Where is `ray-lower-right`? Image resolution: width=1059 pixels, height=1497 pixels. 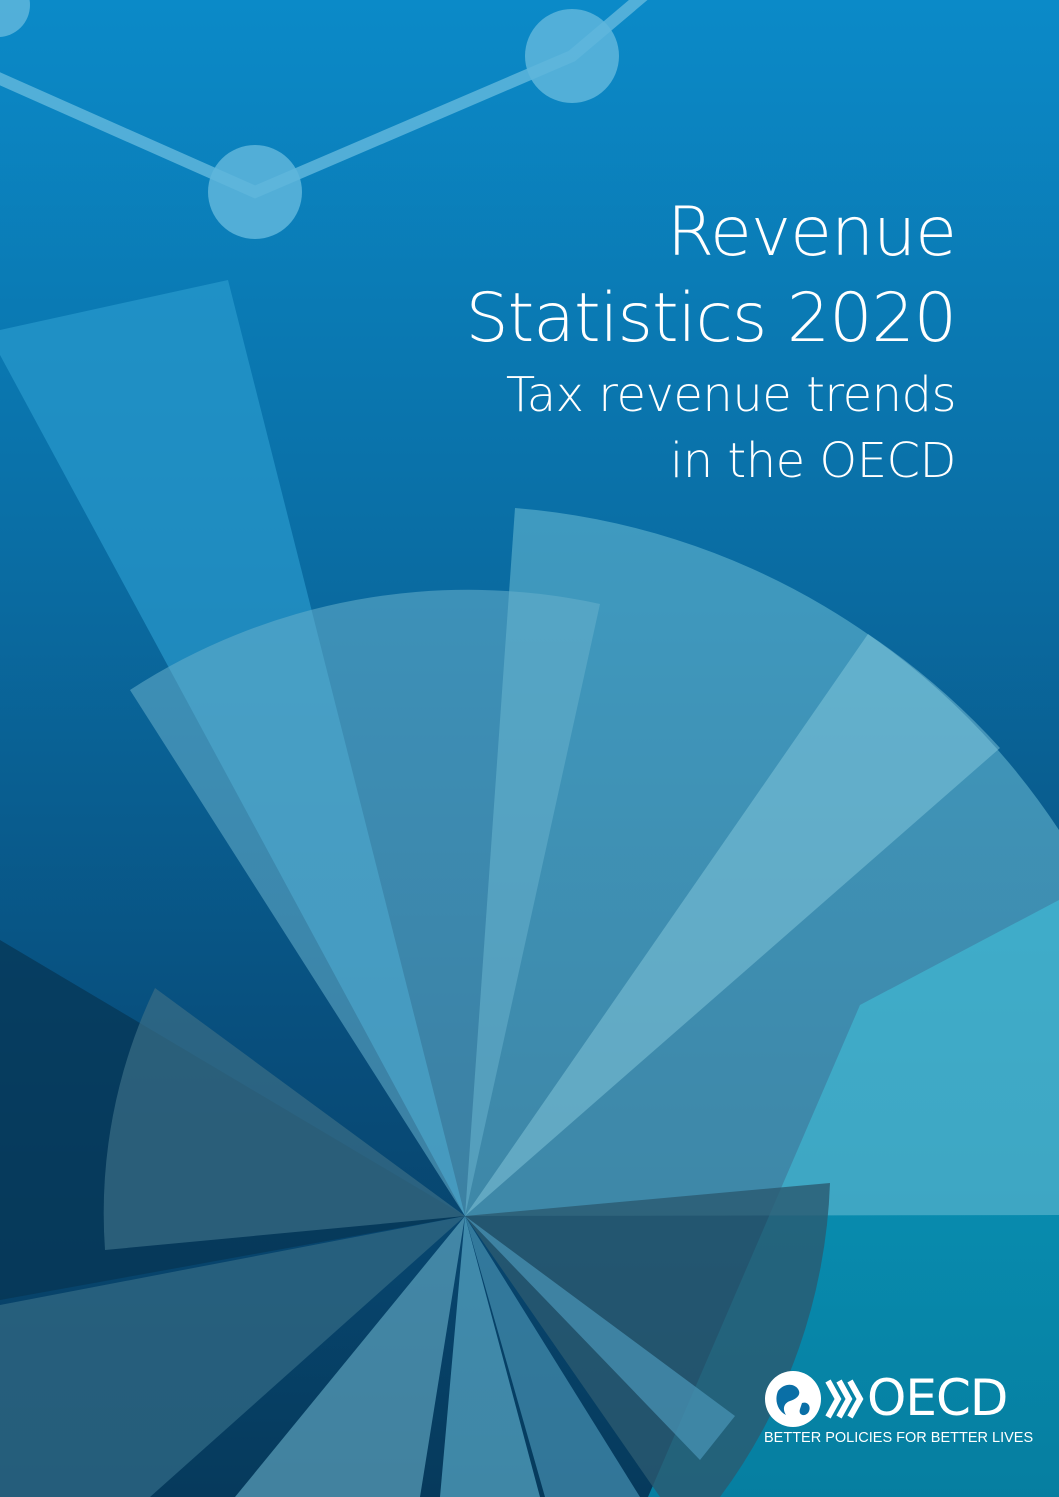 ray-lower-right is located at coordinates (647, 1340).